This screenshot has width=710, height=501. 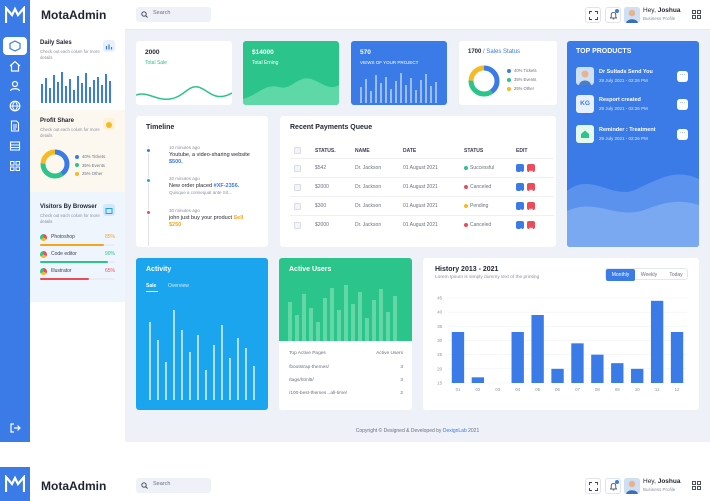 What do you see at coordinates (410, 151) in the screenshot?
I see `col-header: DATE` at bounding box center [410, 151].